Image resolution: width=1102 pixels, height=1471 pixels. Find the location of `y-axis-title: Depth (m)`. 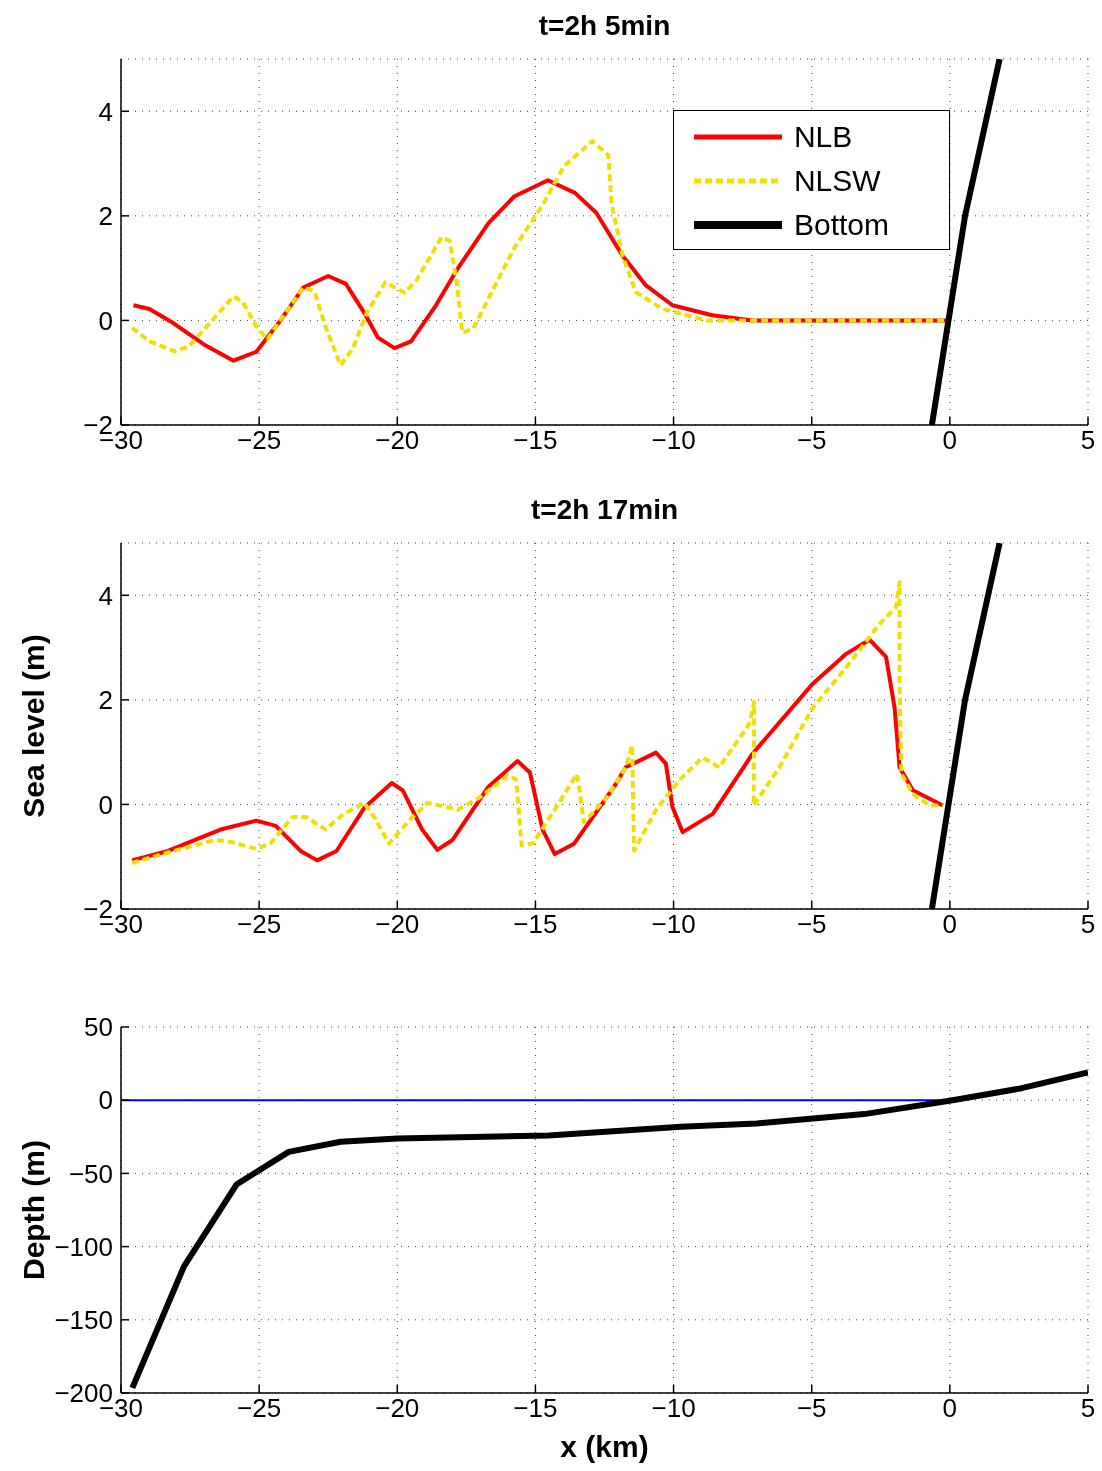

y-axis-title: Depth (m) is located at coordinates (33, 1210).